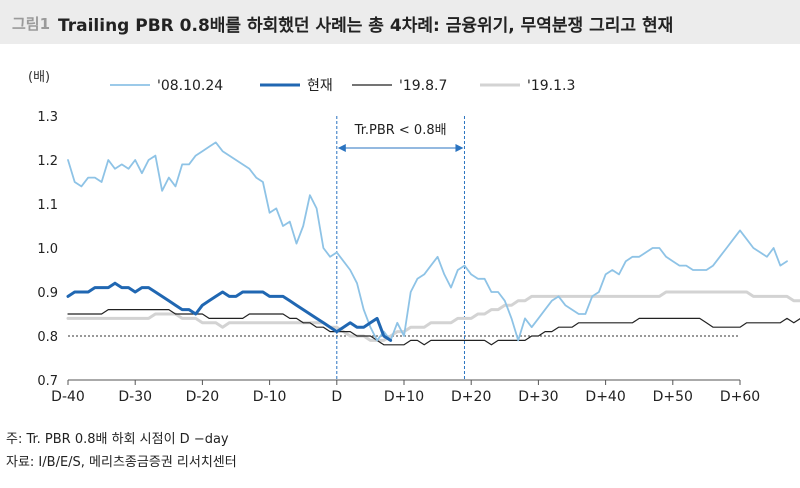 Image resolution: width=800 pixels, height=488 pixels. What do you see at coordinates (39, 77) in the screenshot?
I see `y-axis-unit-label: (배)` at bounding box center [39, 77].